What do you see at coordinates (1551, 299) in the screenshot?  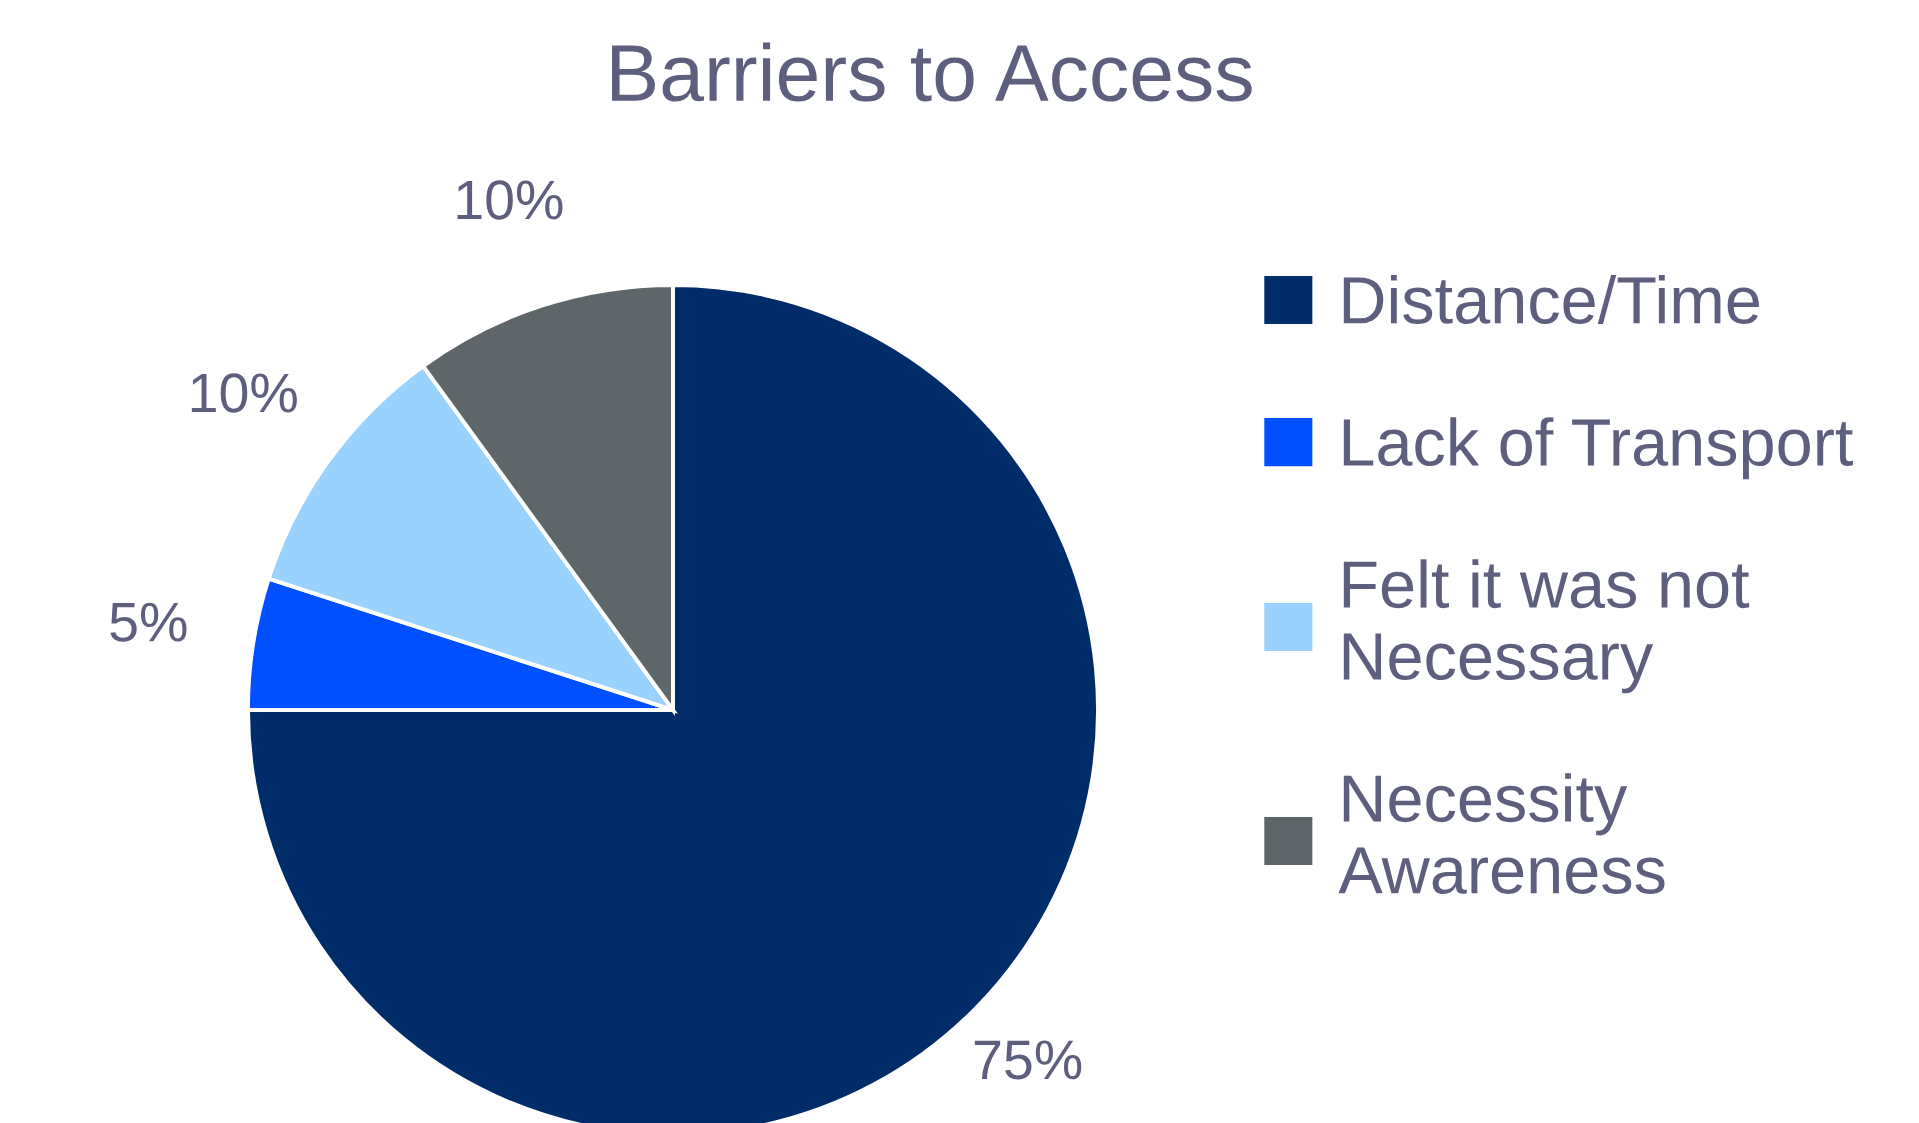 I see `legend-label: Distance/Time` at bounding box center [1551, 299].